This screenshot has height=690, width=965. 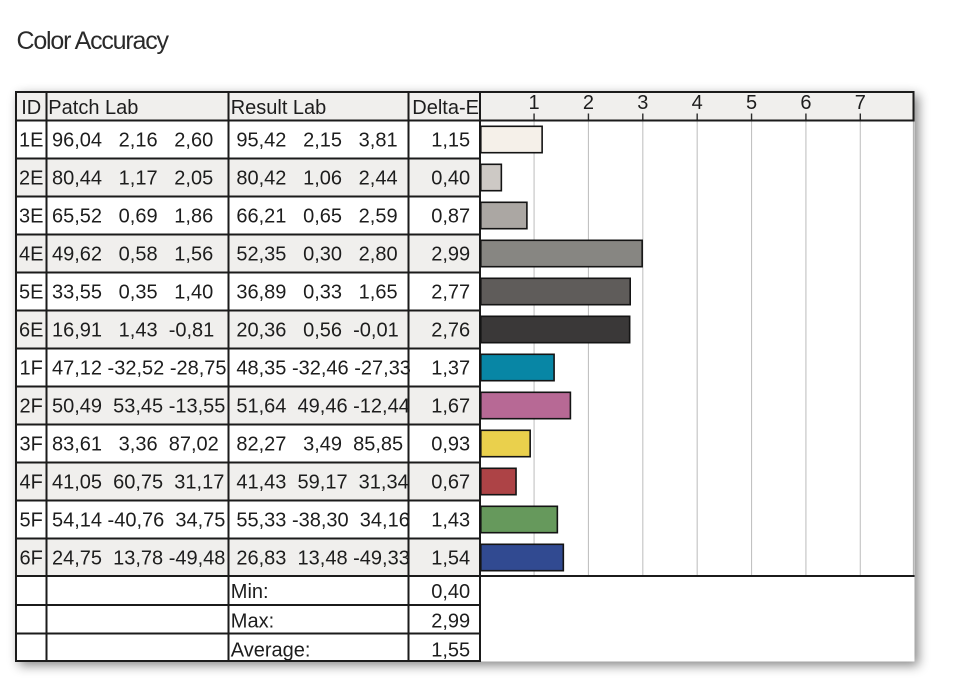 I want to click on svg-text: 48,35 -32,46 -27,33, so click(x=321, y=369).